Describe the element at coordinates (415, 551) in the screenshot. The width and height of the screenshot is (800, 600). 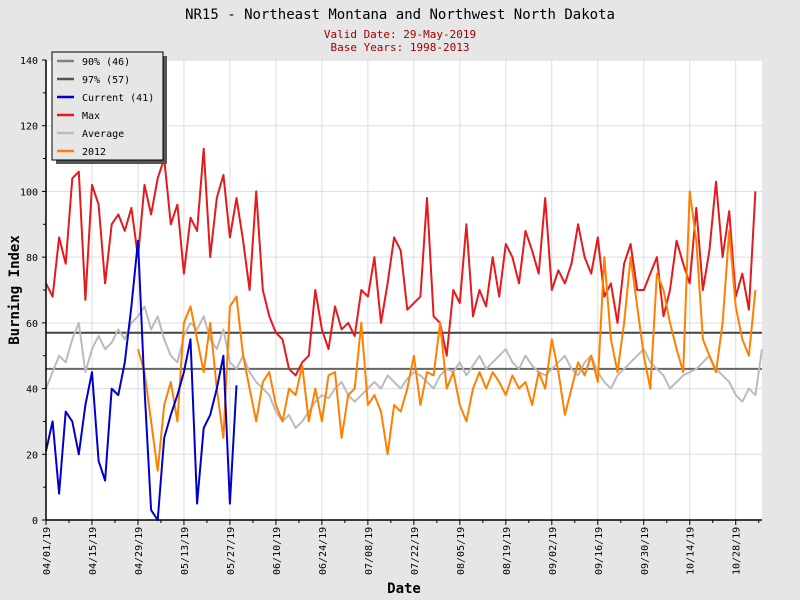
I see `x-tick-label: 07/22/19` at that location.